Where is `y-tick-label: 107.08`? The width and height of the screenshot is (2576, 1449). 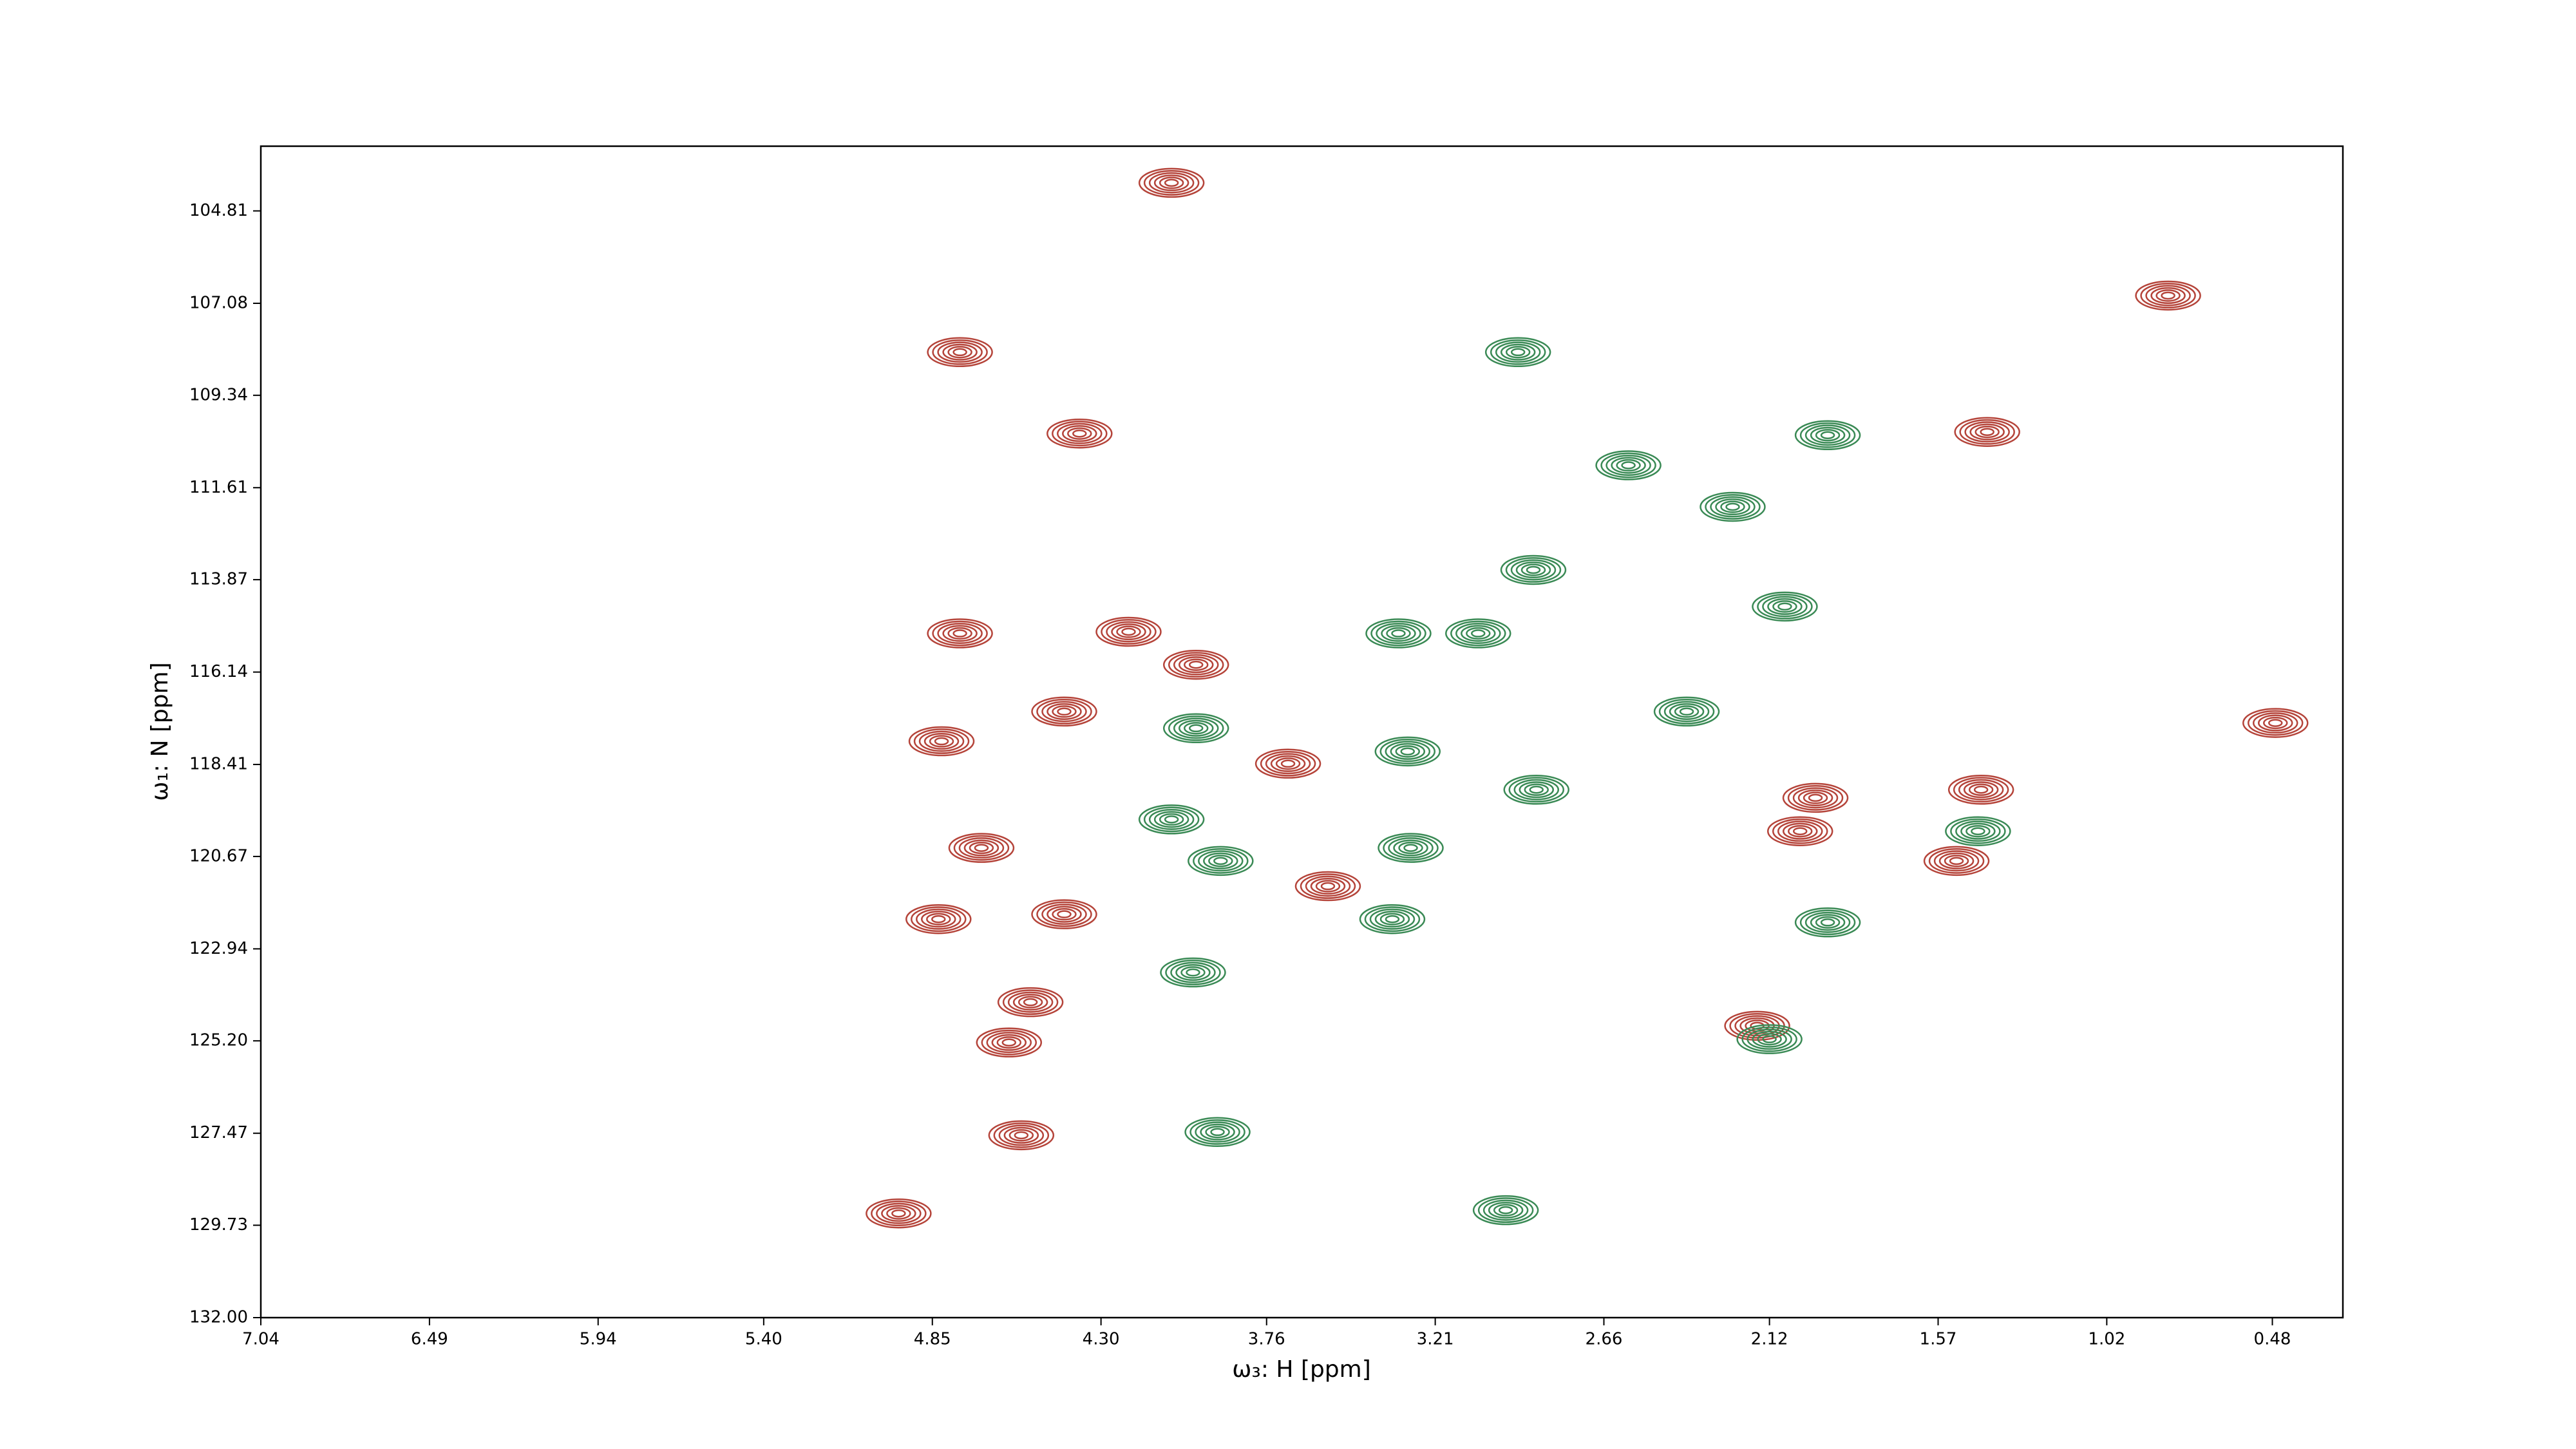
y-tick-label: 107.08 is located at coordinates (218, 302).